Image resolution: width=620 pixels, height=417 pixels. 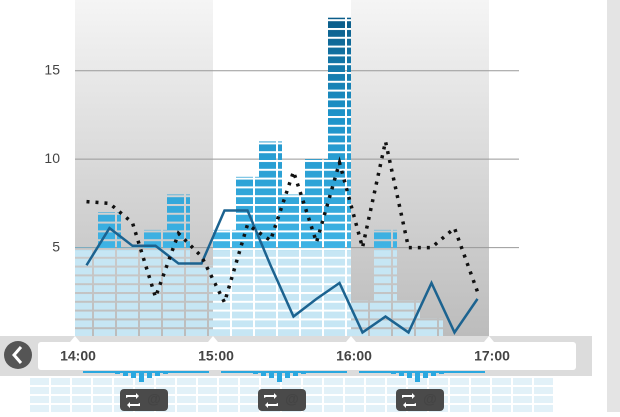 What do you see at coordinates (613, 206) in the screenshot?
I see `scrollbar` at bounding box center [613, 206].